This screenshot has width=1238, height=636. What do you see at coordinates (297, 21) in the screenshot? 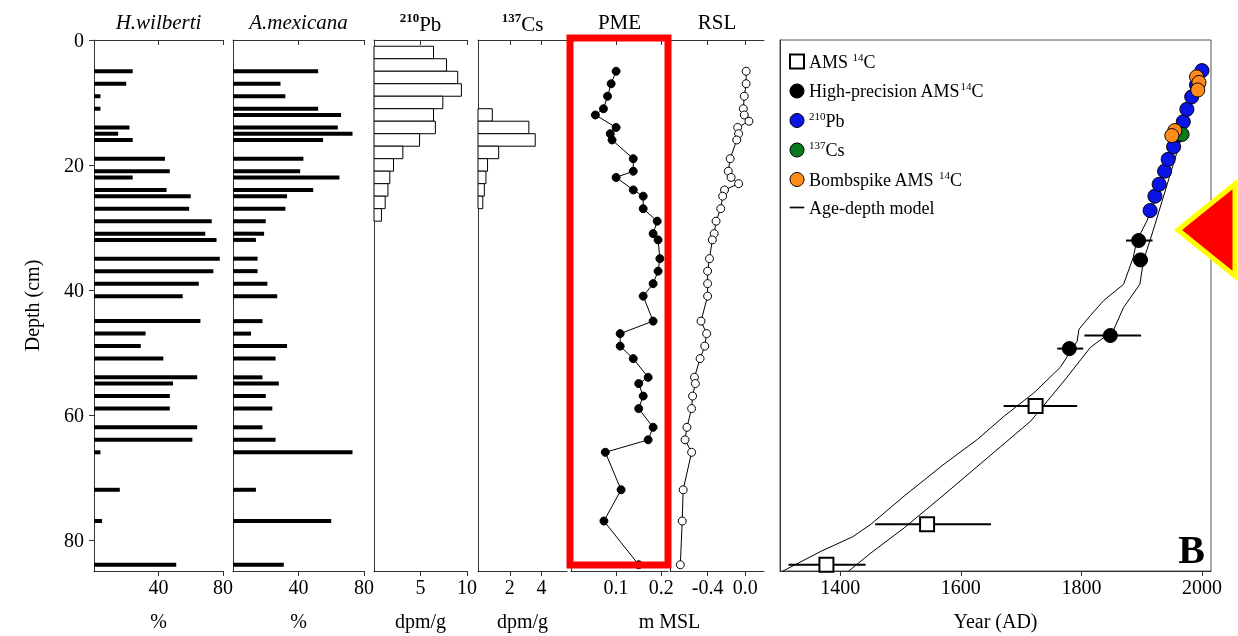
I see `chart-title: A.mexicana` at bounding box center [297, 21].